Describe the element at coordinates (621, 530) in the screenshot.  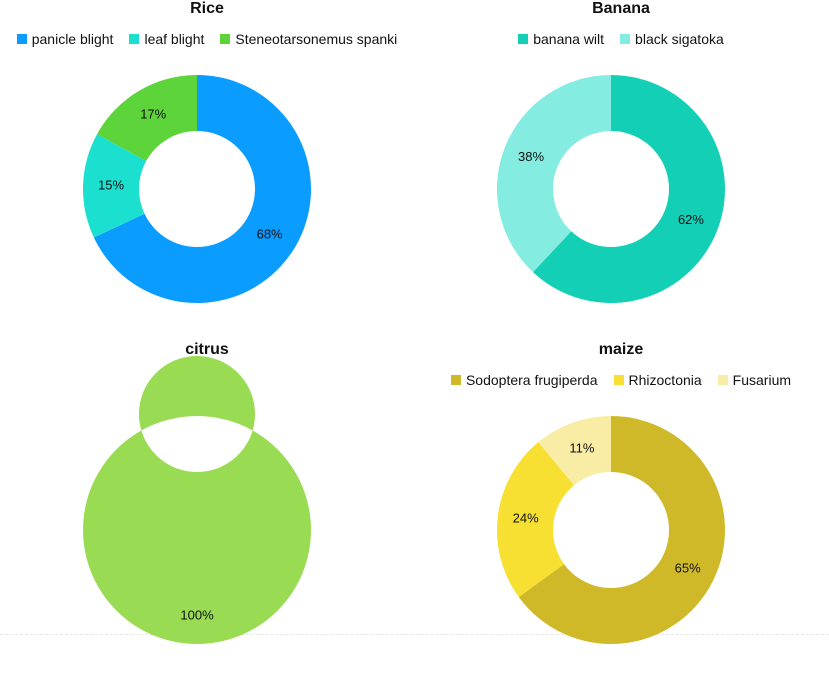
I see `slice-sodoptera-frugiperda` at that location.